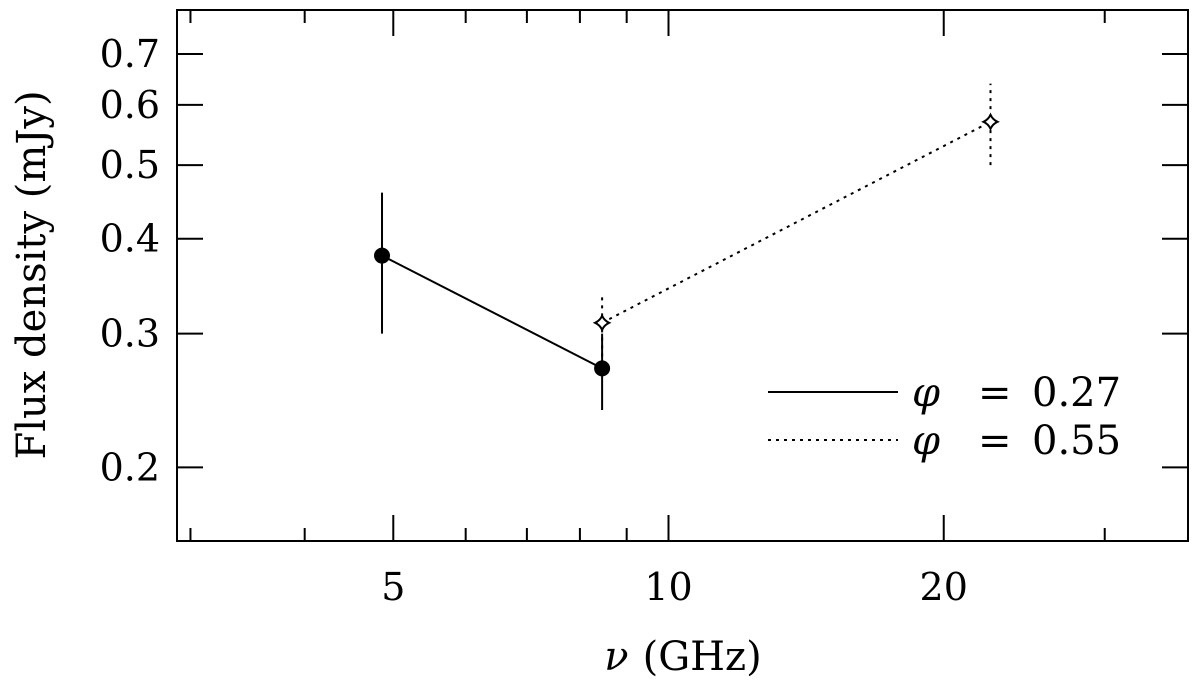 Image resolution: width=1200 pixels, height=689 pixels. Describe the element at coordinates (130, 165) in the screenshot. I see `y-tick-label: 0.5` at that location.